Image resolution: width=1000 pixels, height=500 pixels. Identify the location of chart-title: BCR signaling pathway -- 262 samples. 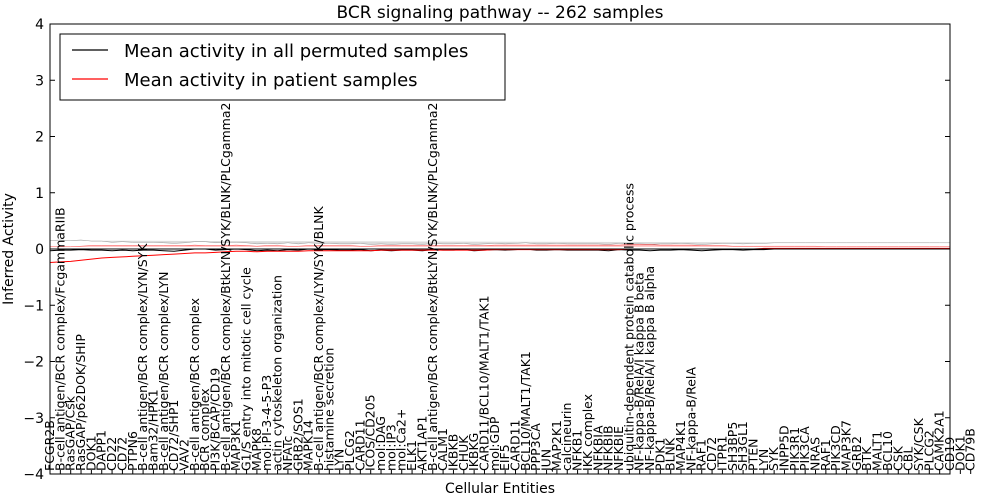
(499, 13).